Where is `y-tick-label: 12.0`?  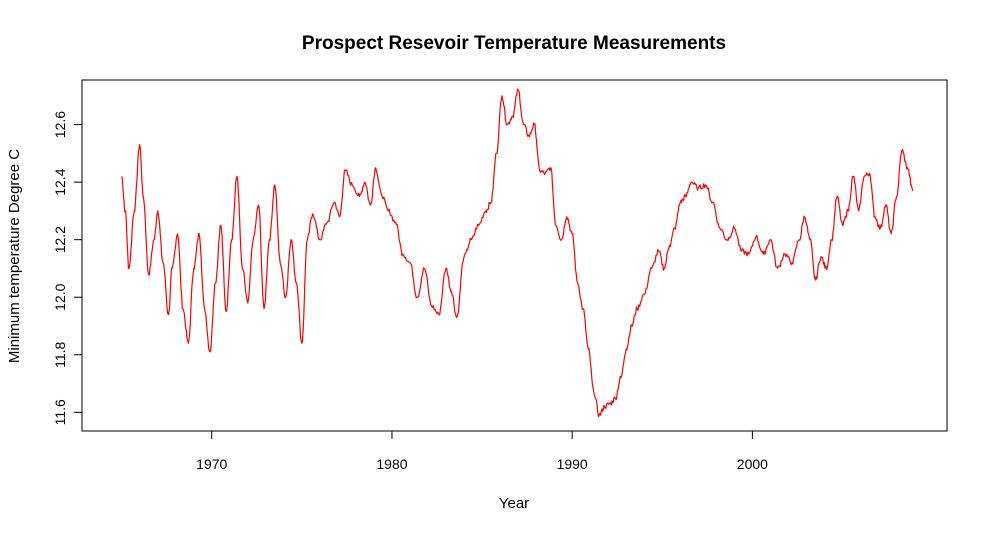 y-tick-label: 12.0 is located at coordinates (60, 296).